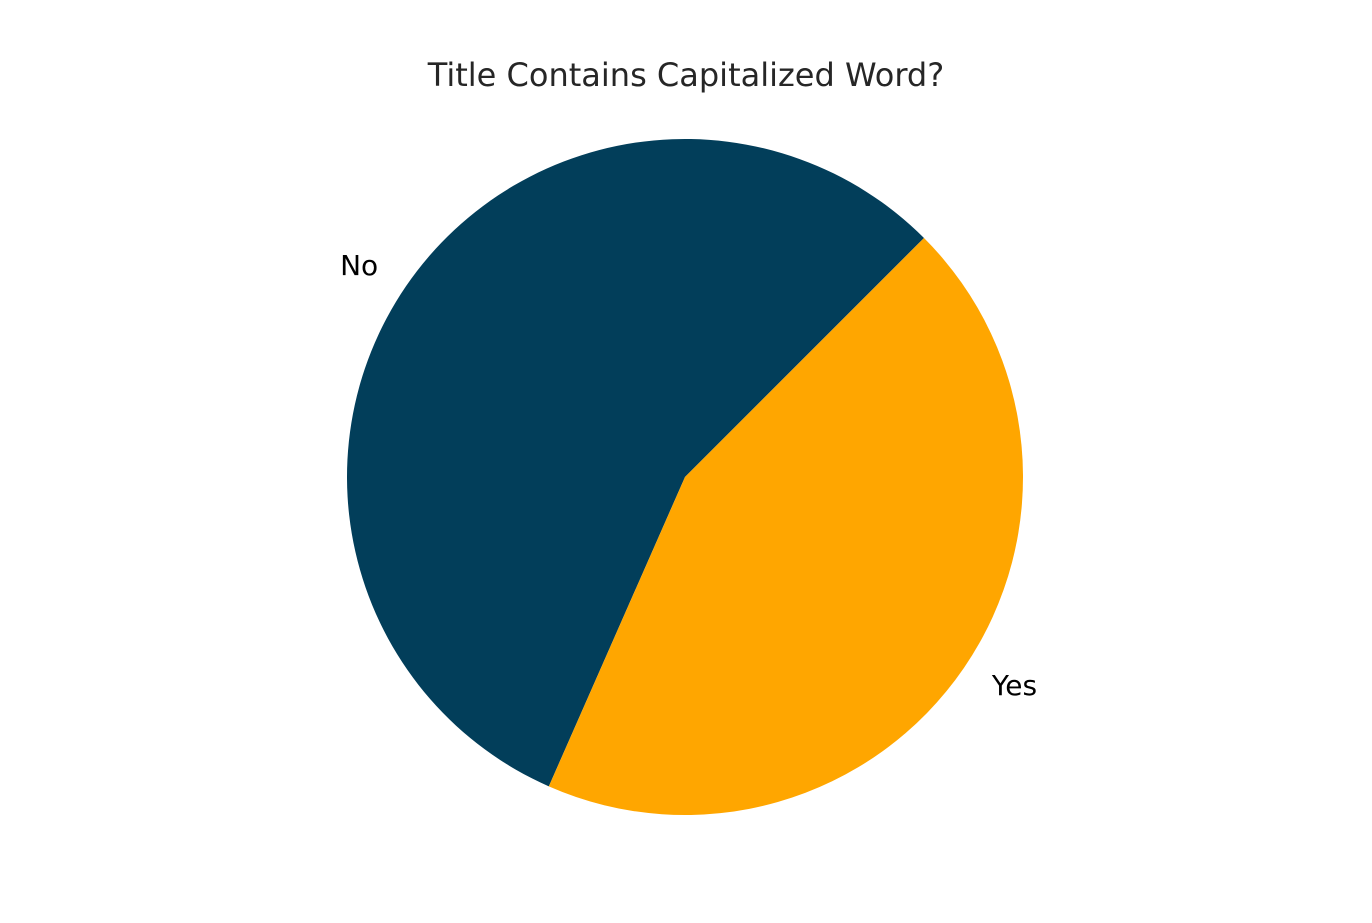 The width and height of the screenshot is (1372, 923). Describe the element at coordinates (1014, 685) in the screenshot. I see `slice-label-yes: Yes` at that location.